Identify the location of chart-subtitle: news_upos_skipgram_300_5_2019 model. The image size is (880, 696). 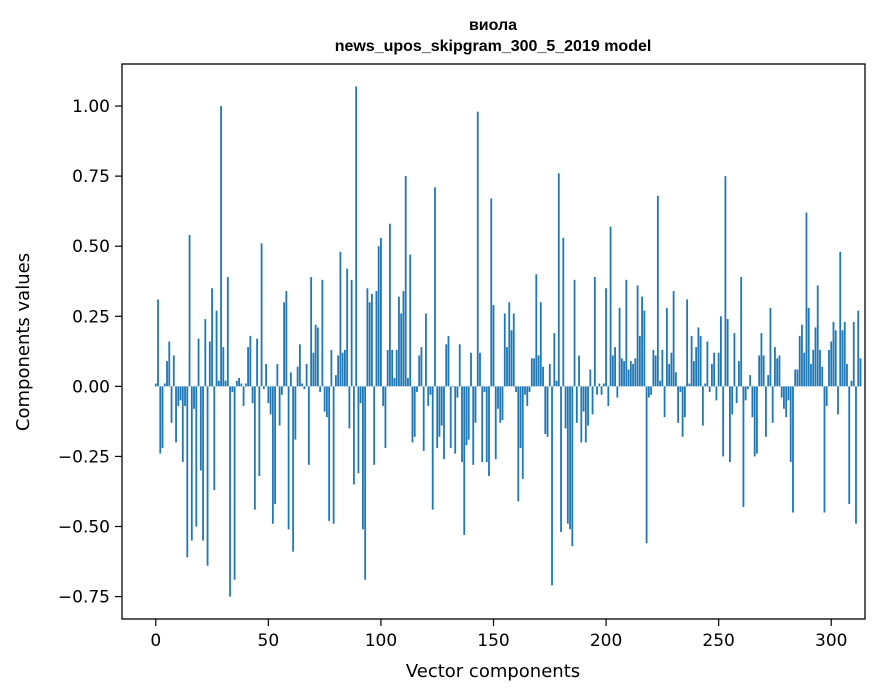
(493, 46).